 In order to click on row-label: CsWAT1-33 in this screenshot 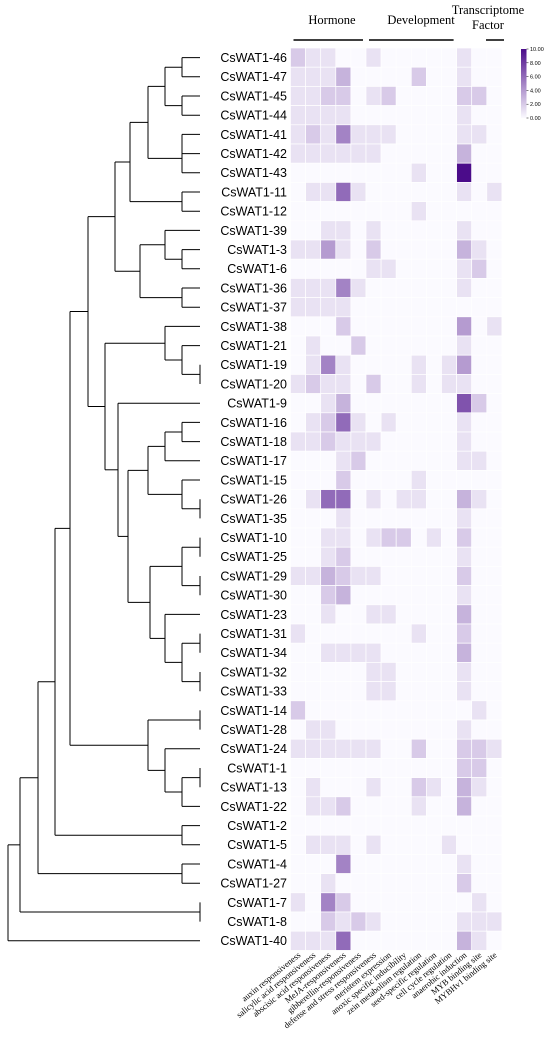, I will do `click(253, 692)`.